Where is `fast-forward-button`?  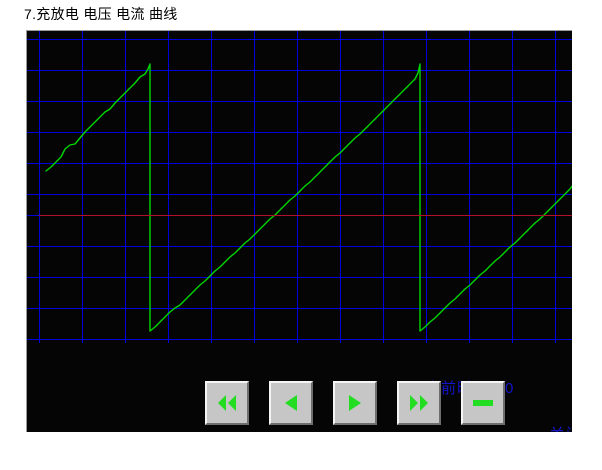 fast-forward-button is located at coordinates (419, 403).